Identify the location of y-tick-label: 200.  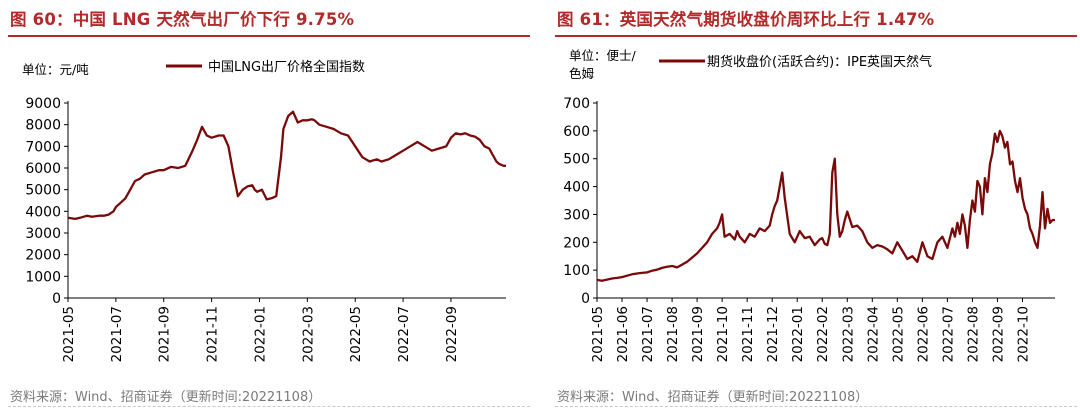
(576, 243).